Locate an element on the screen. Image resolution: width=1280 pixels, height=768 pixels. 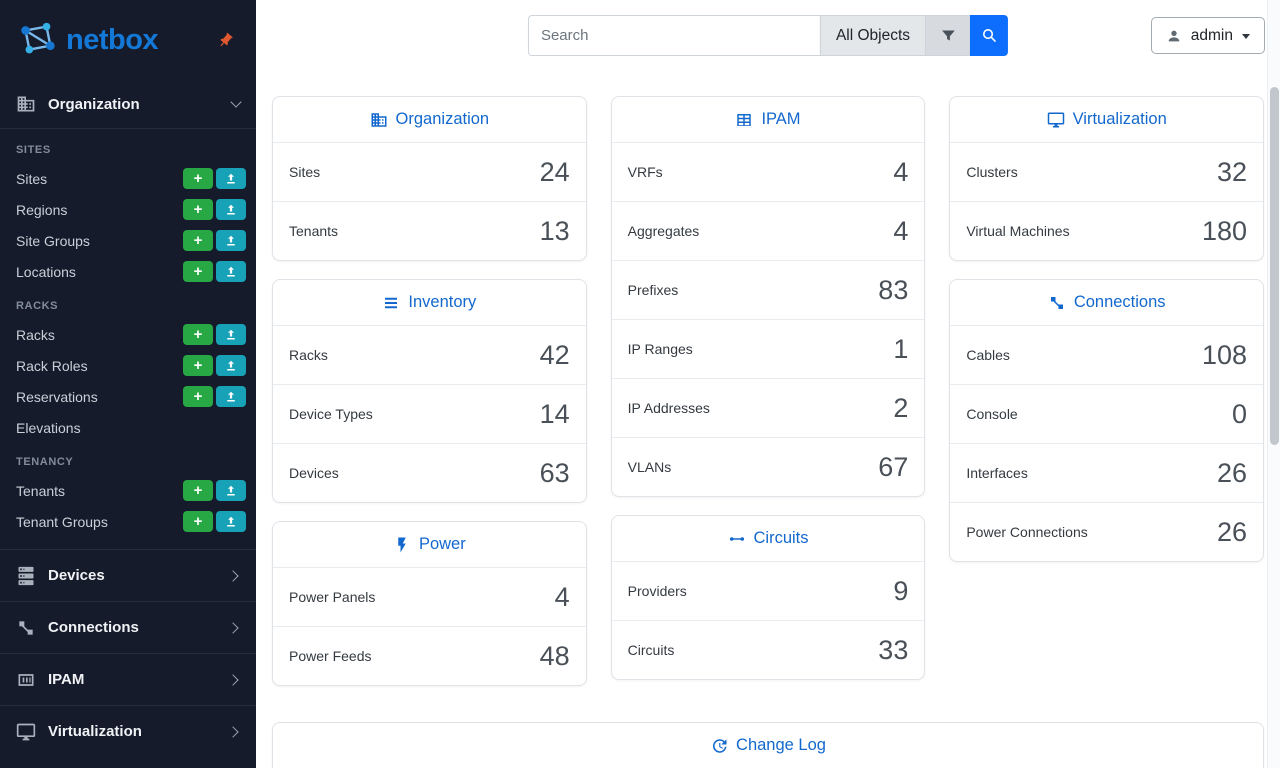
main-scrollbar is located at coordinates (1273, 384).